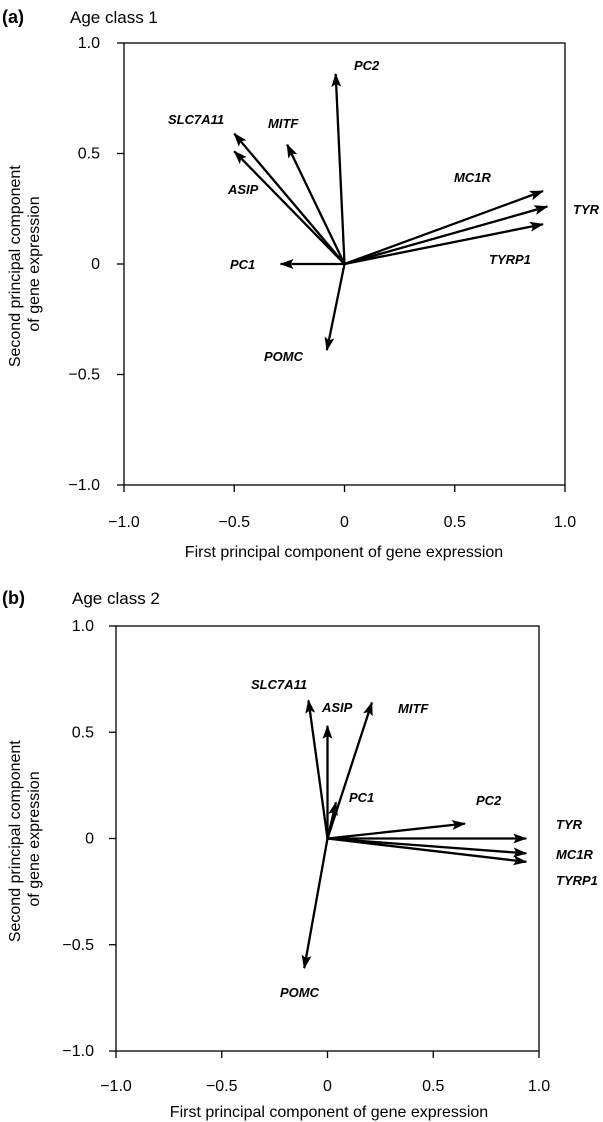 The width and height of the screenshot is (603, 1122). Describe the element at coordinates (114, 17) in the screenshot. I see `panel-a-title: Age class 1` at that location.